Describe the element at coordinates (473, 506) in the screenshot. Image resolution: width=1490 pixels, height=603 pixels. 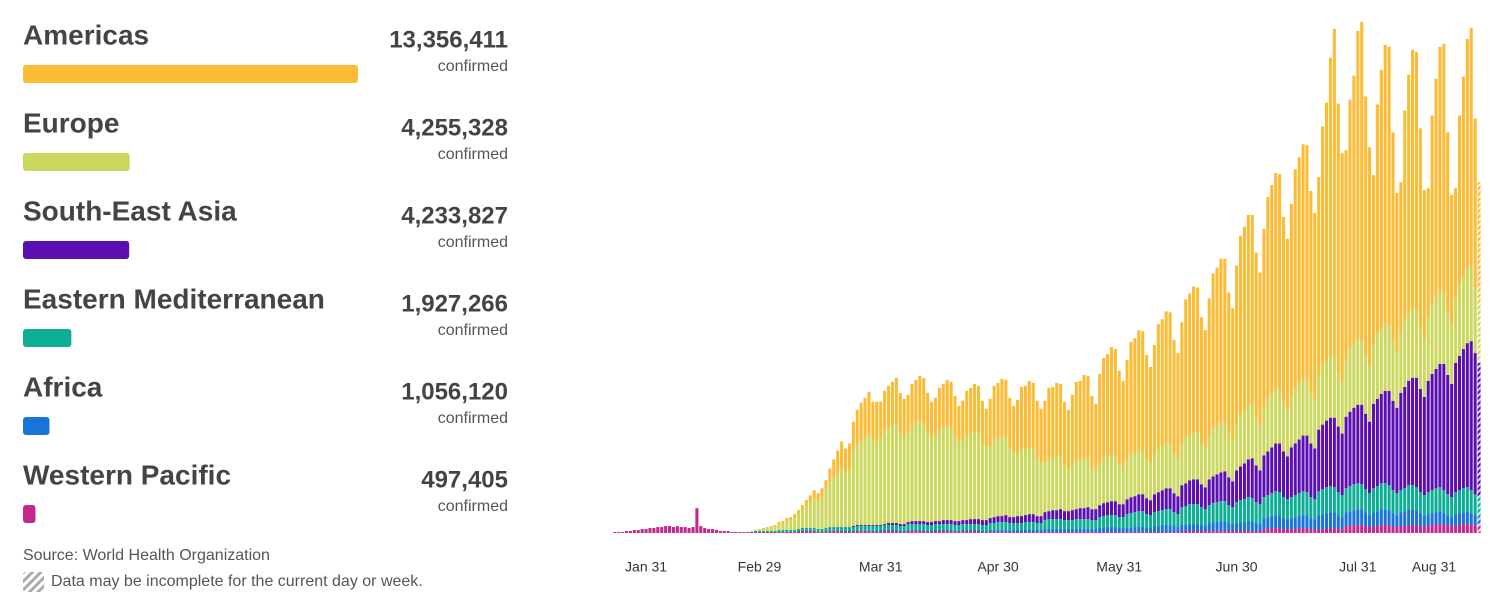
I see `legend-caption: confirmed` at that location.